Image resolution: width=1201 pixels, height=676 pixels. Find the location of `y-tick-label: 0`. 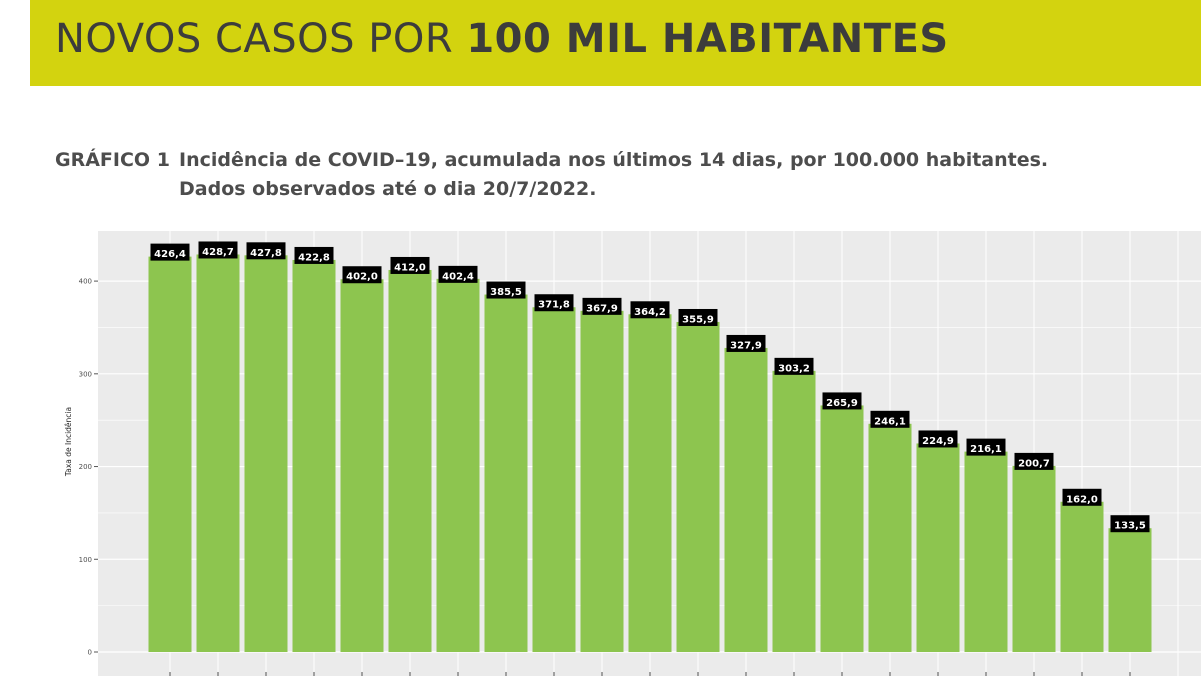

y-tick-label: 0 is located at coordinates (90, 653).